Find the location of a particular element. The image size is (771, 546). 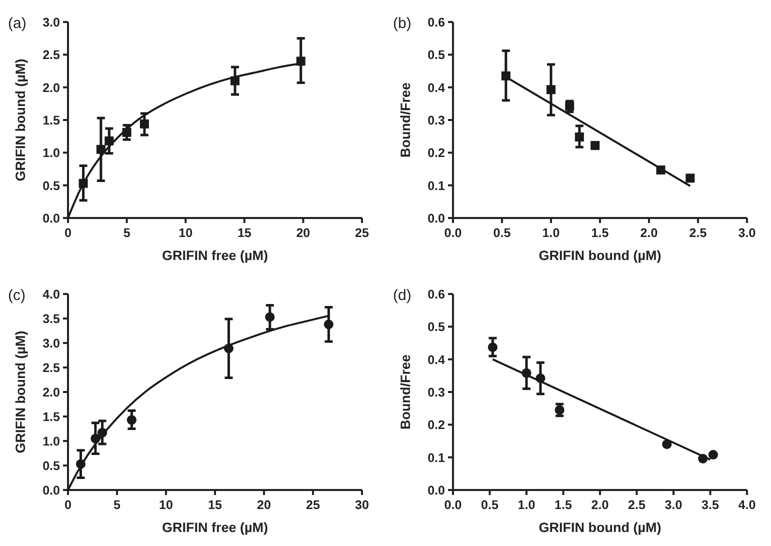

x-tick-label: 30 is located at coordinates (362, 505).